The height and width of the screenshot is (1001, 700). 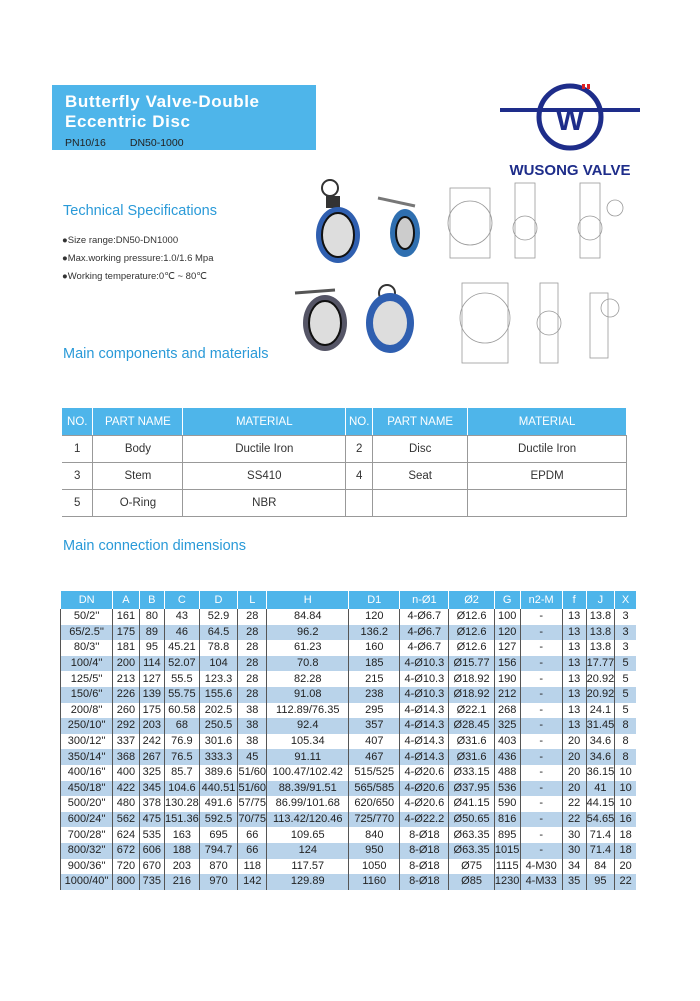 I want to click on table-cell: 163, so click(x=182, y=835).